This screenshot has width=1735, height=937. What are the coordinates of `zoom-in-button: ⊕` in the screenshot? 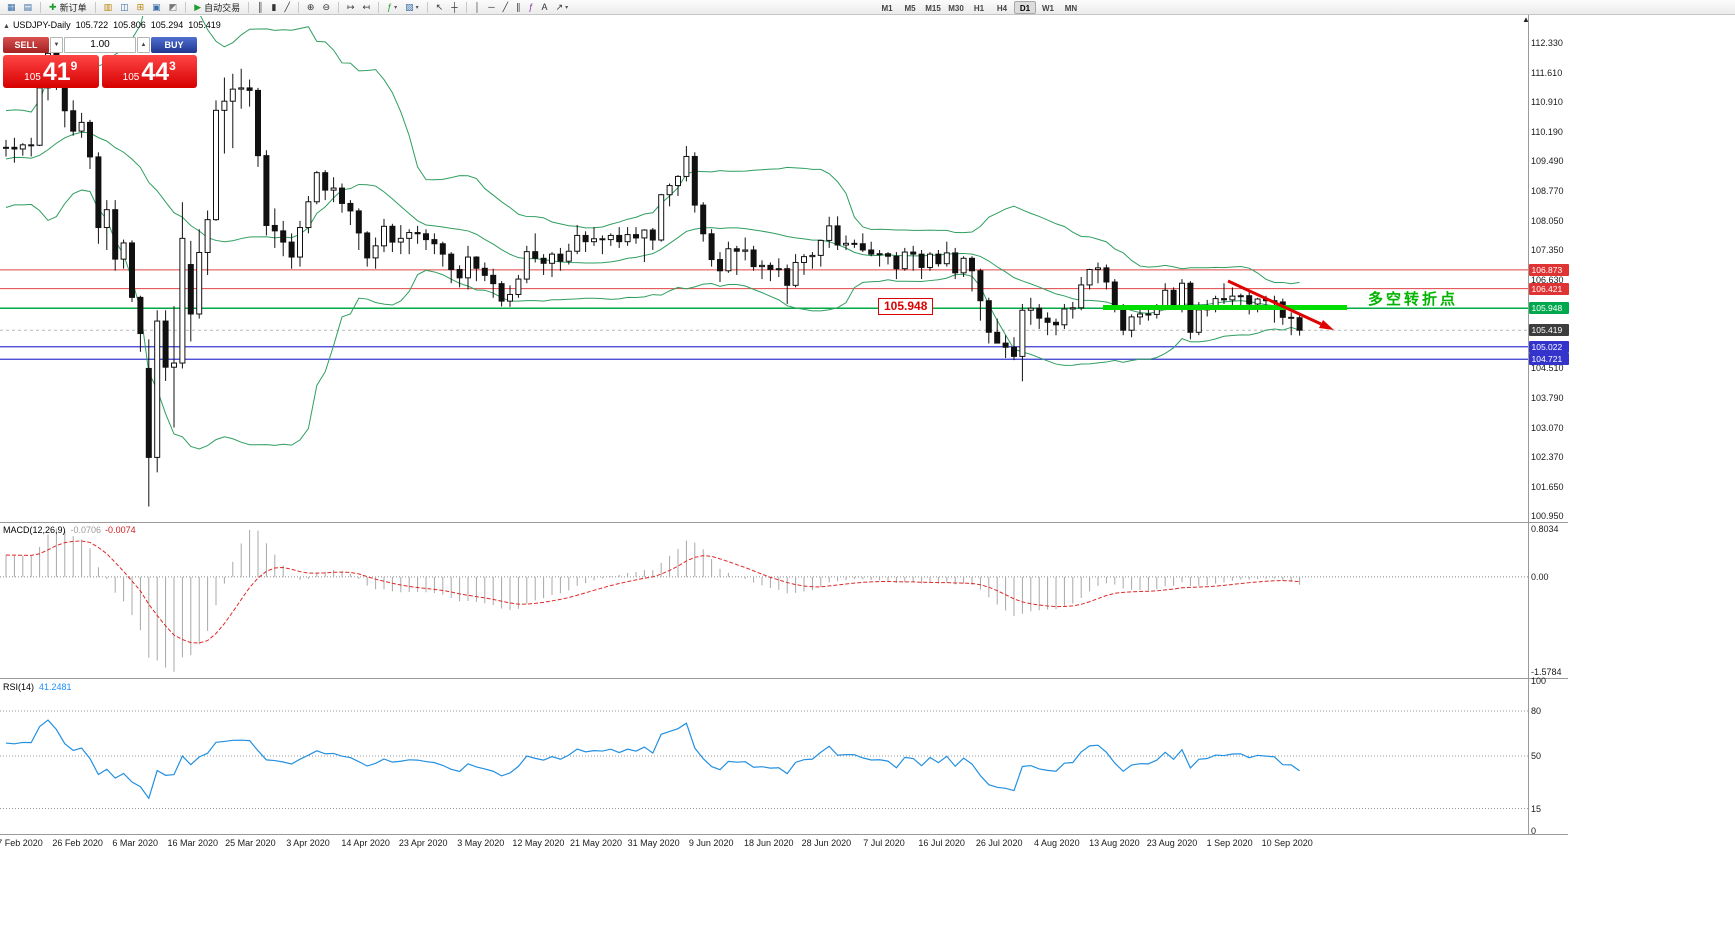 It's located at (311, 7).